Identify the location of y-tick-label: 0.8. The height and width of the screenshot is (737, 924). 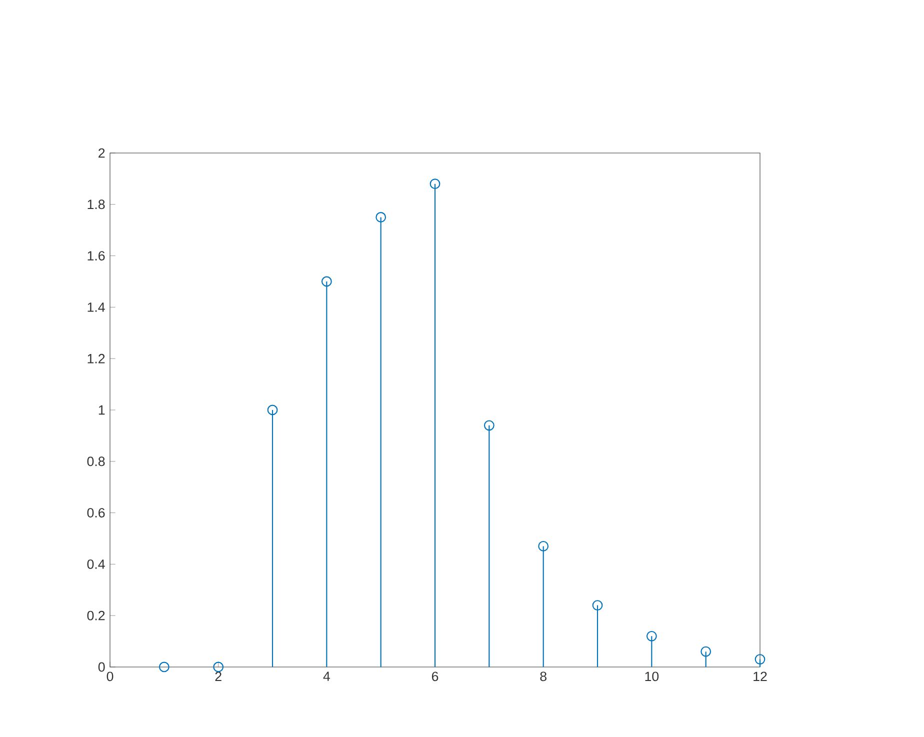
(96, 461).